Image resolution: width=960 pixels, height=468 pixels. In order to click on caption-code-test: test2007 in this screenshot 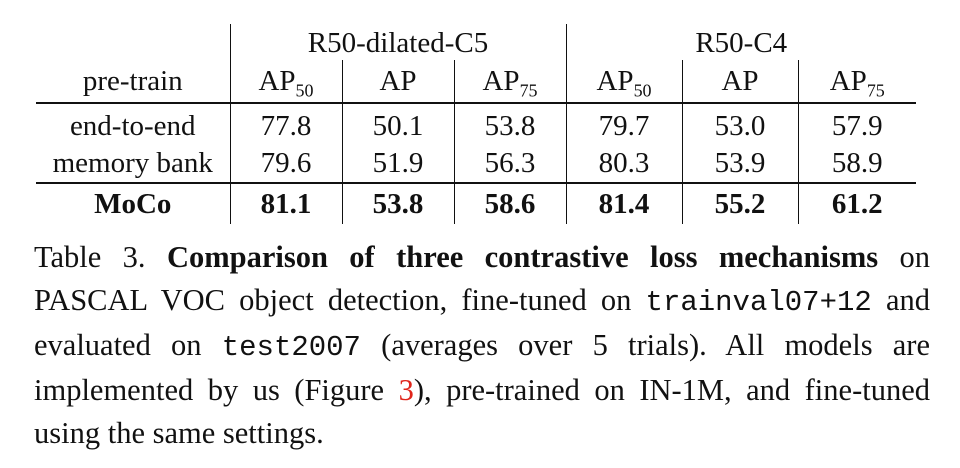, I will do `click(291, 347)`.